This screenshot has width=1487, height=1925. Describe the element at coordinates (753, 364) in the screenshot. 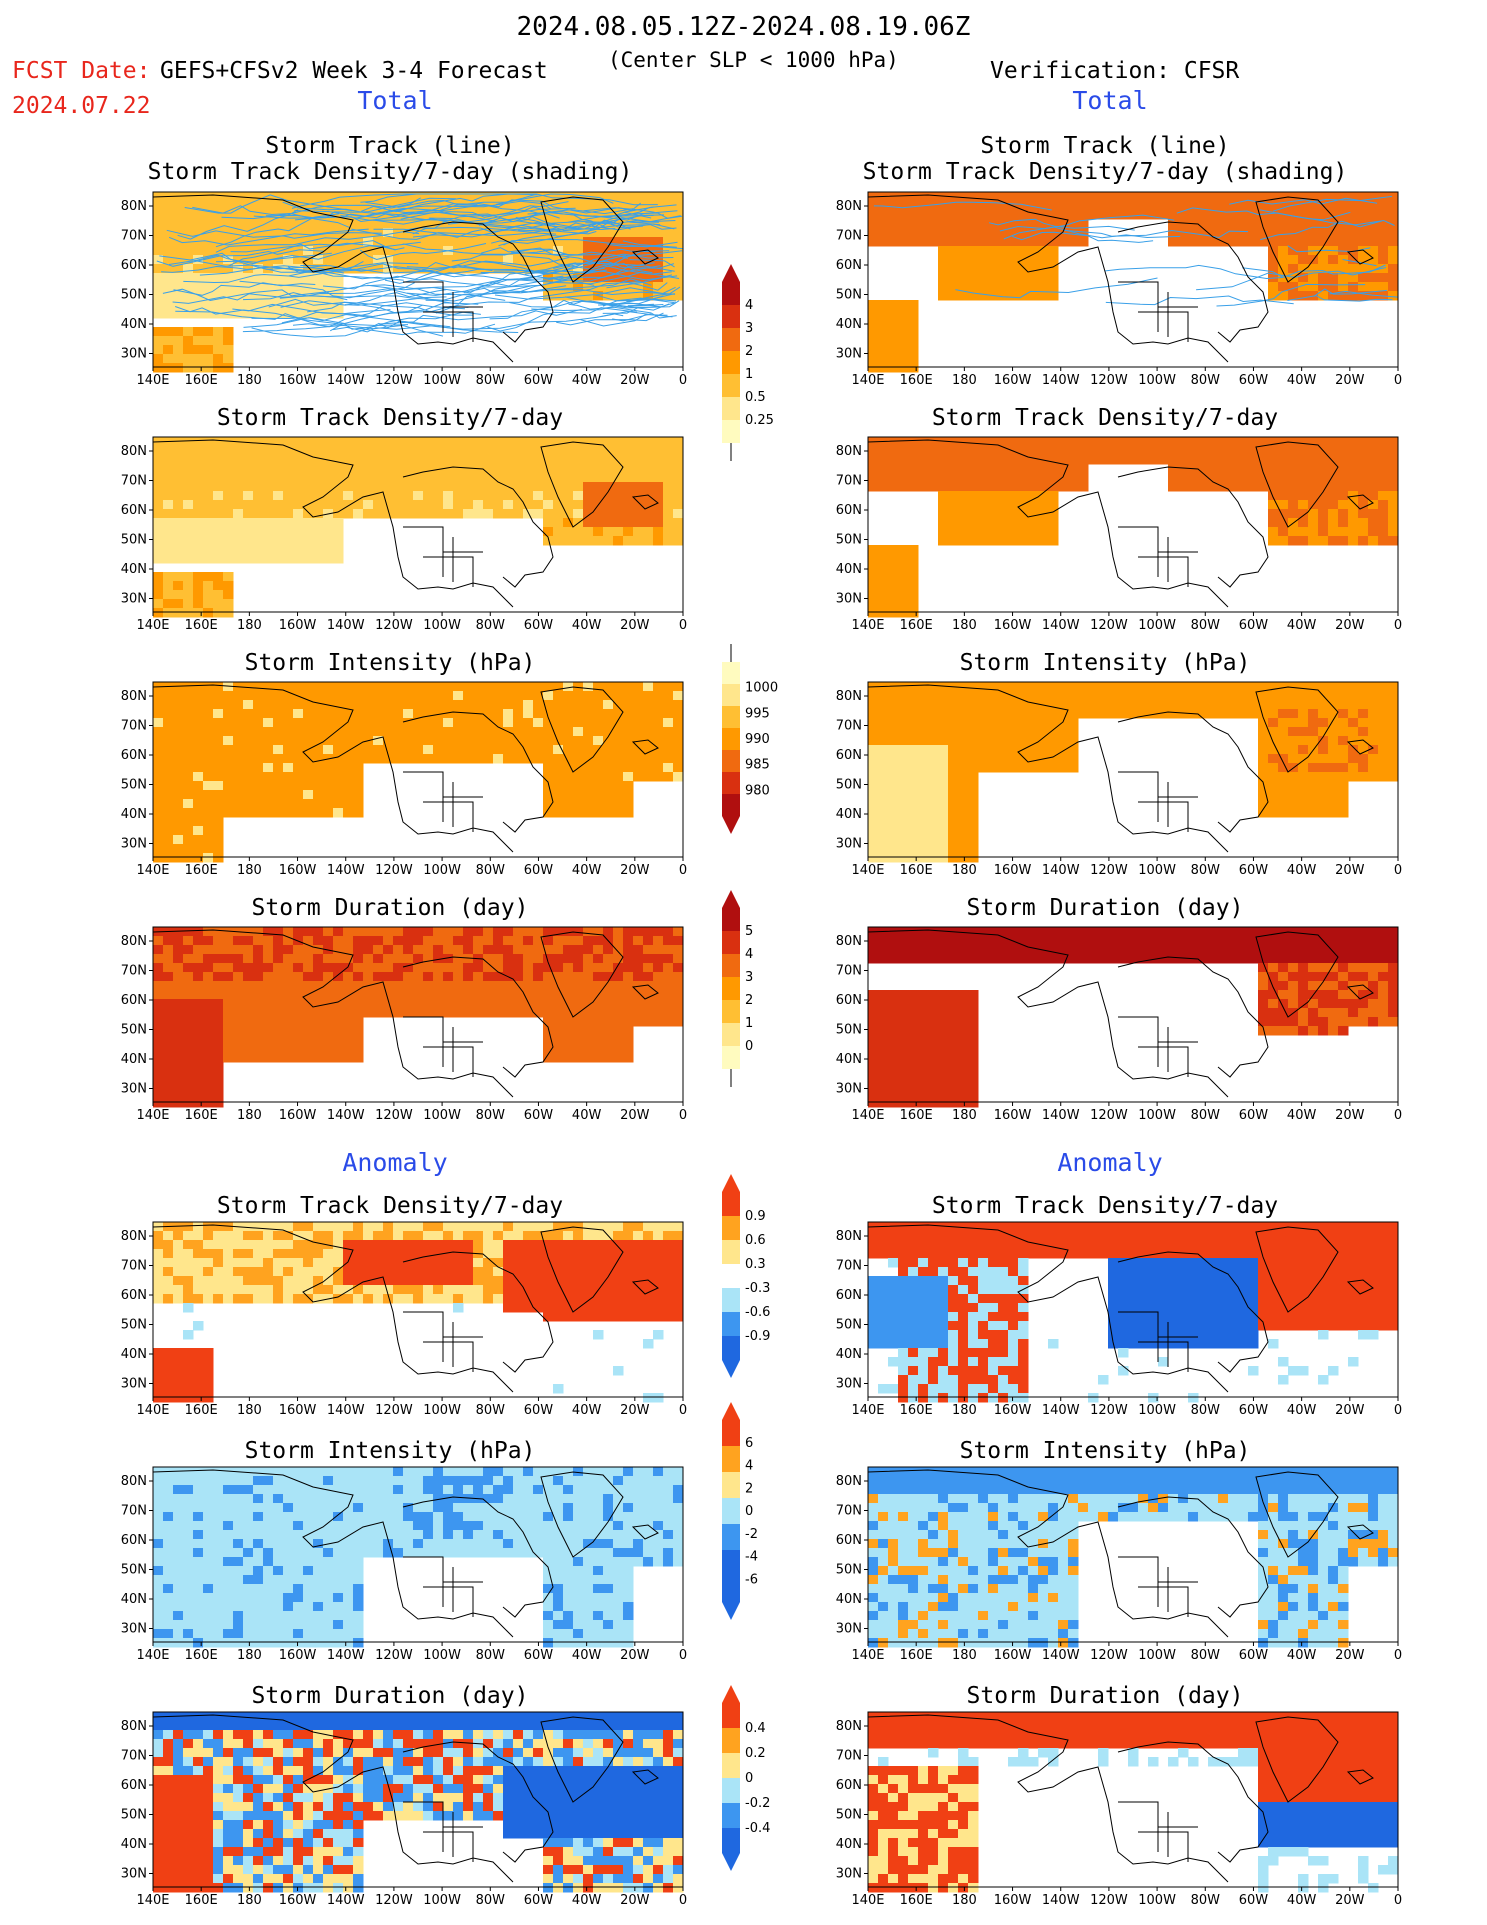

I see `colorbar-density-total: 4 3 2 1 0.5 0.25` at that location.